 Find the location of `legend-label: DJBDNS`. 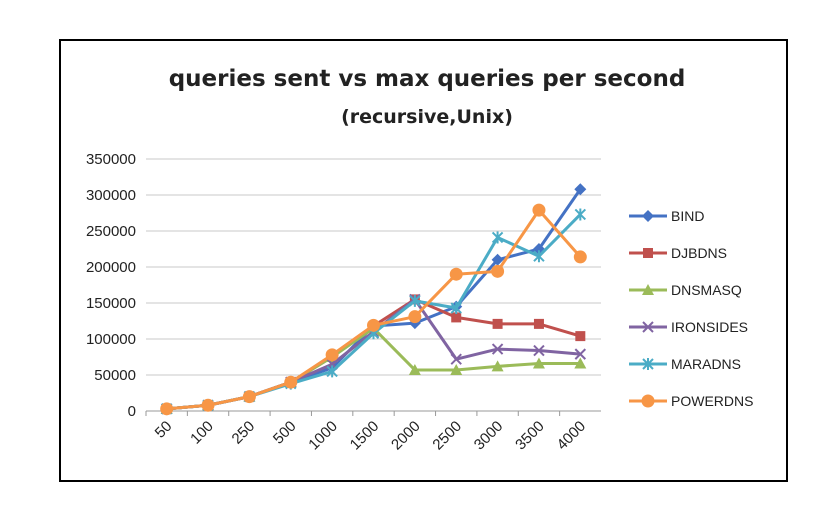

legend-label: DJBDNS is located at coordinates (699, 253).